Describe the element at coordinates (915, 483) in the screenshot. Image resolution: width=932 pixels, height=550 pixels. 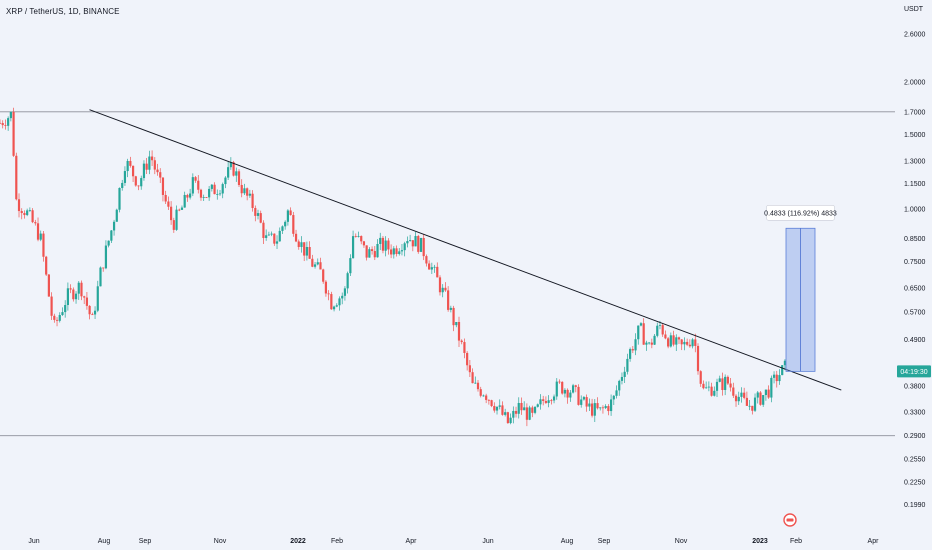
I see `y-tick-label: 0.2250` at that location.